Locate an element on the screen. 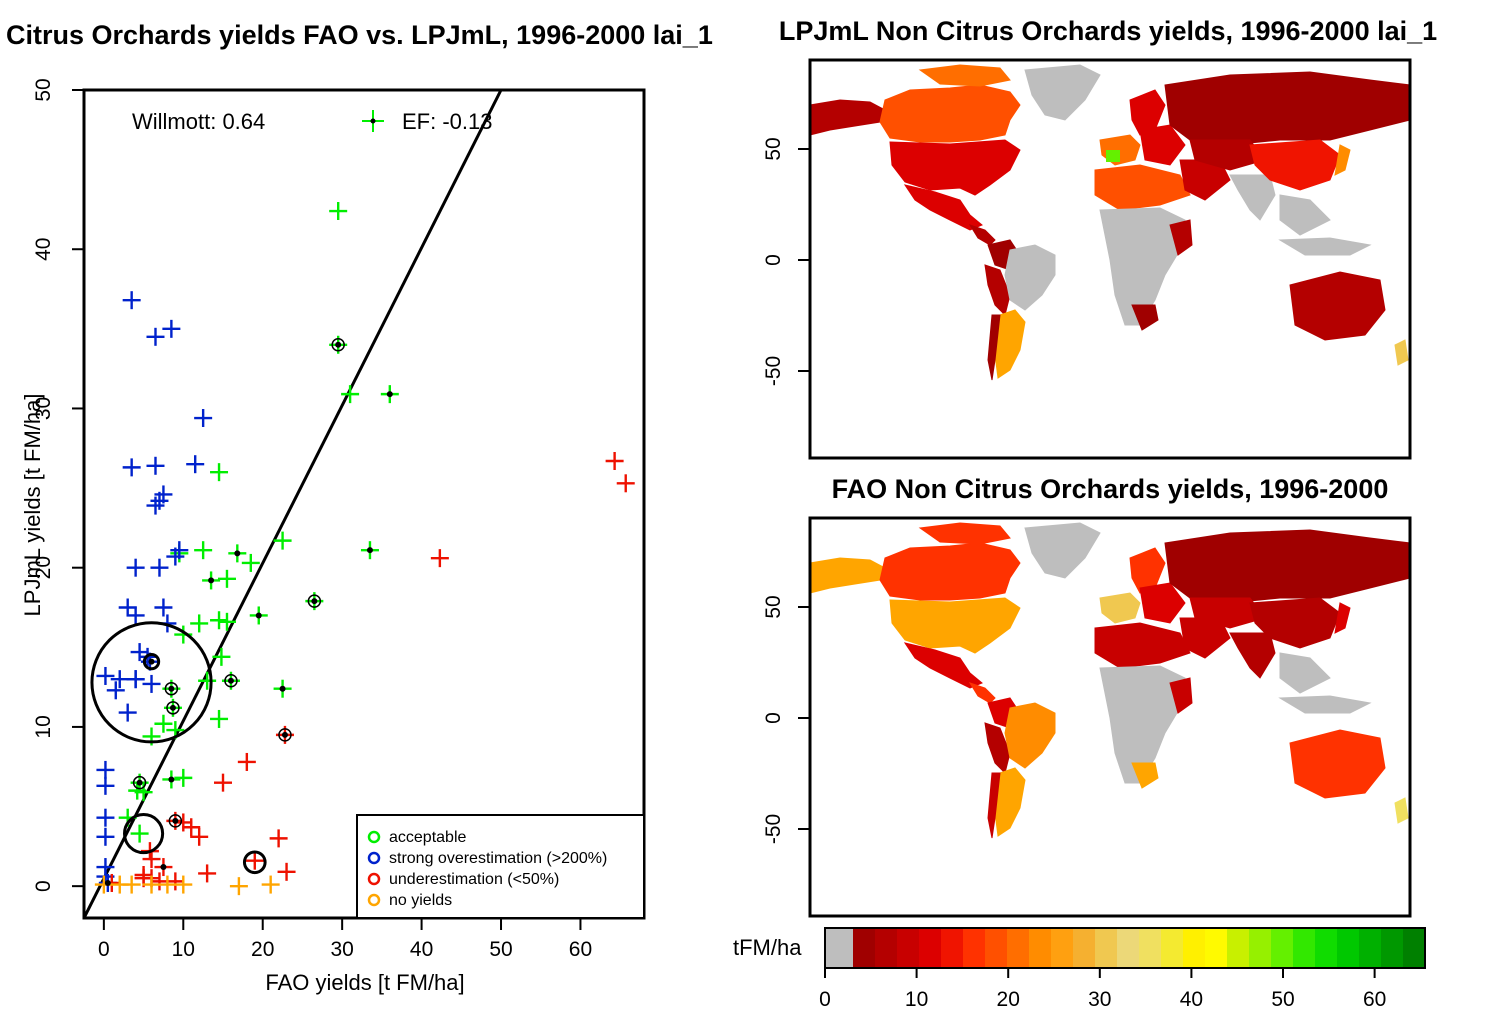  top-map-ytick-minus50: -50 is located at coordinates (773, 371).